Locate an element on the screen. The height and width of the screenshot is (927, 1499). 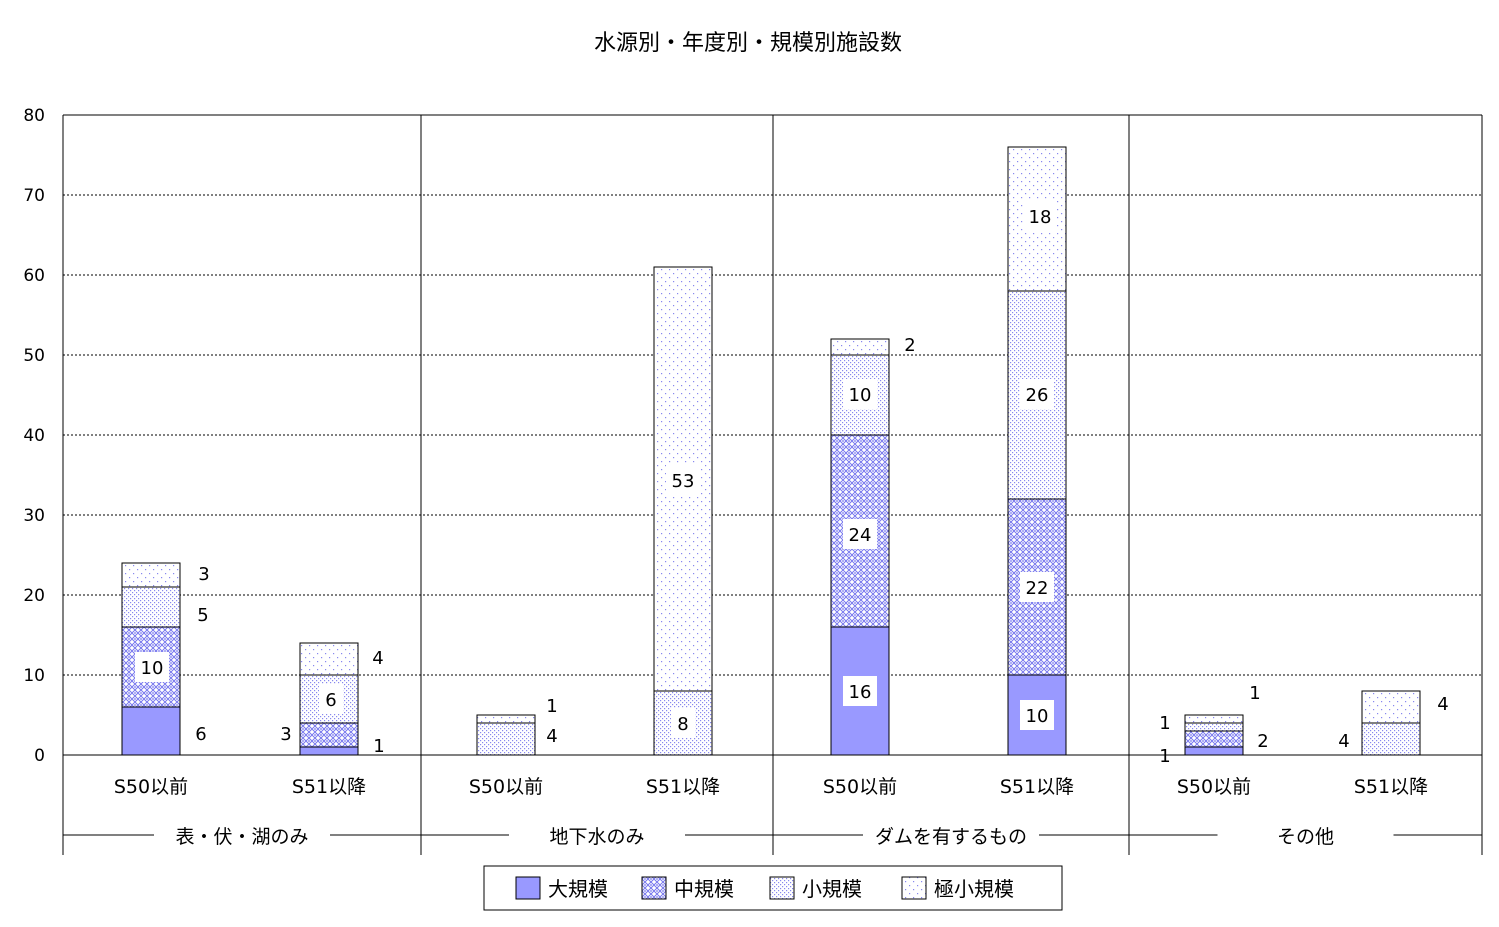
data-label-tiny-0: 3 is located at coordinates (203, 574).